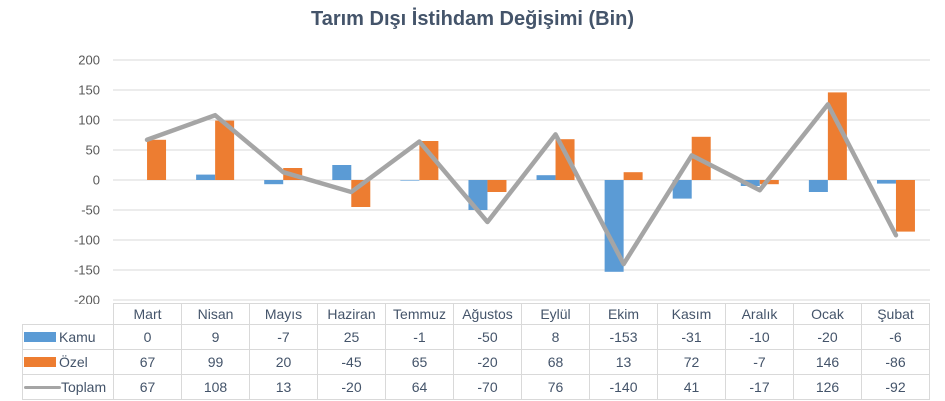 Image resolution: width=945 pixels, height=401 pixels. What do you see at coordinates (351, 337) in the screenshot?
I see `value-cell-Kamu-Haziran: 25` at bounding box center [351, 337].